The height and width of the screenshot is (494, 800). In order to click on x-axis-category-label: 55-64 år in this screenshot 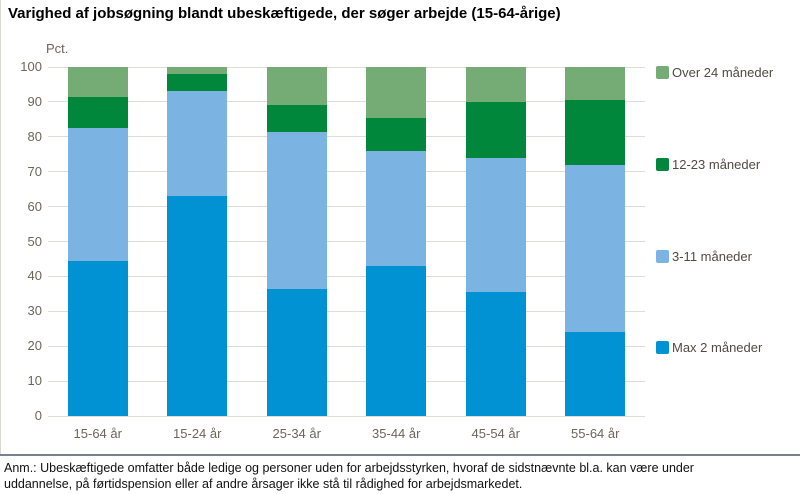, I will do `click(595, 433)`.